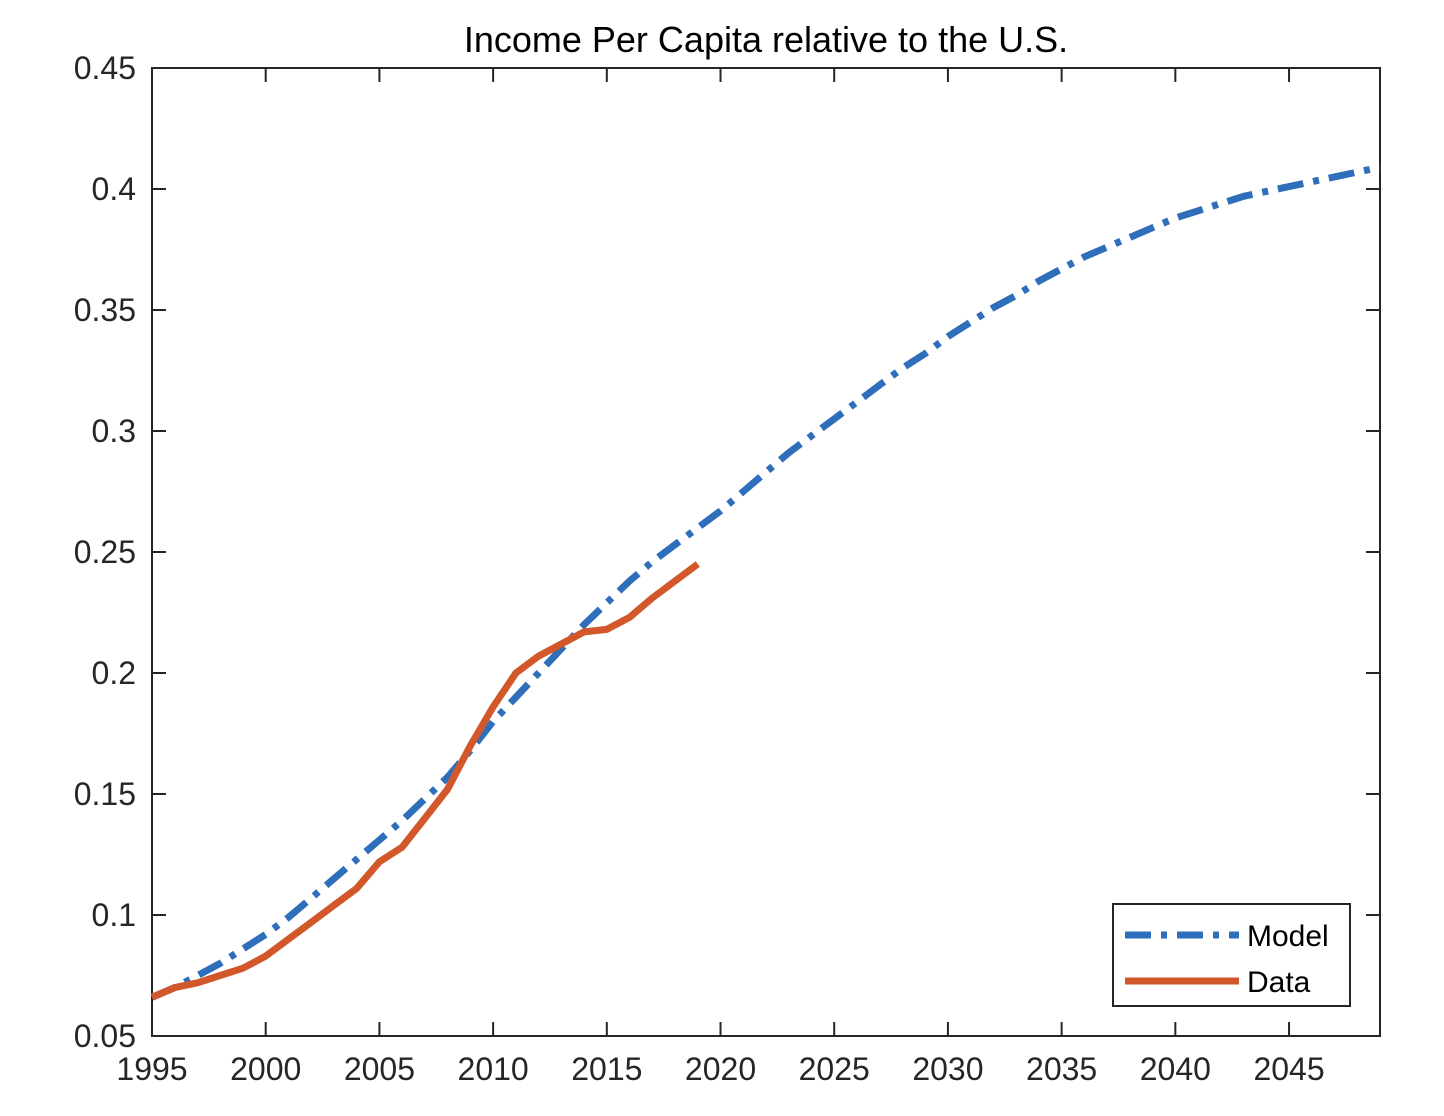 The image size is (1444, 1116). What do you see at coordinates (493, 1069) in the screenshot?
I see `x-tick-label: 2010` at bounding box center [493, 1069].